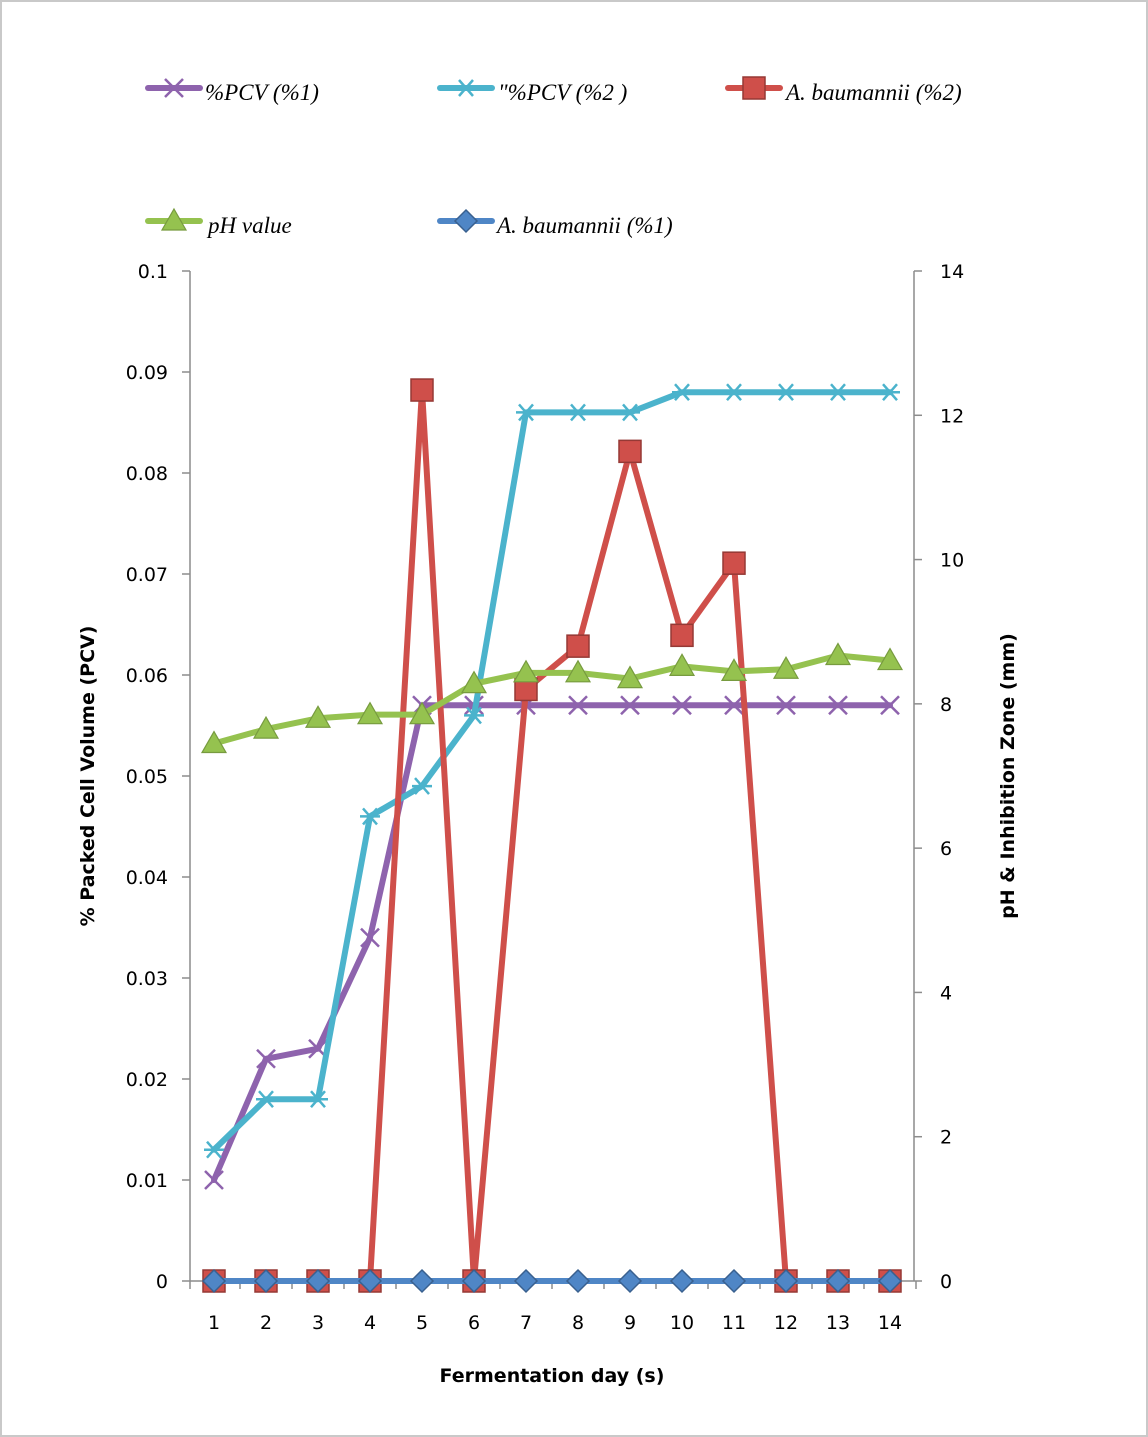 Image resolution: width=1148 pixels, height=1437 pixels. What do you see at coordinates (1008, 776) in the screenshot?
I see `y-axis-right-title: pH & Inhibition Zone (mm)` at bounding box center [1008, 776].